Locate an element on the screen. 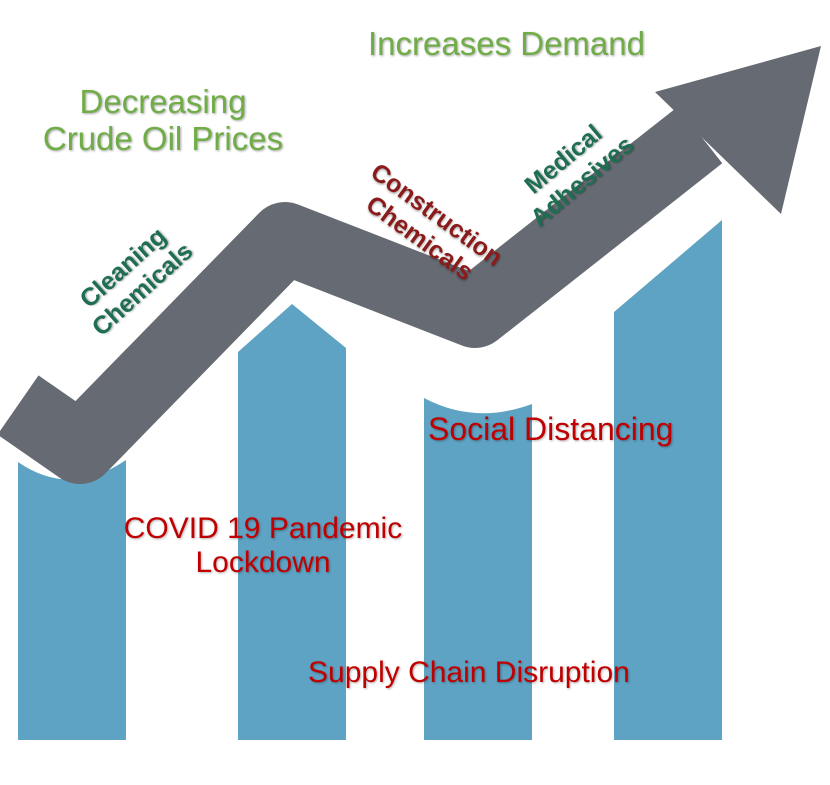 This screenshot has height=785, width=830. social-distancing-label: Social Distancing is located at coordinates (551, 429).